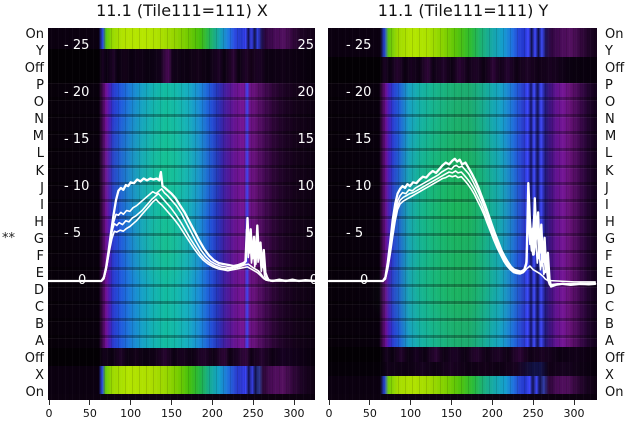  What do you see at coordinates (533, 413) in the screenshot?
I see `x-axis-tick-label: 250` at bounding box center [533, 413].